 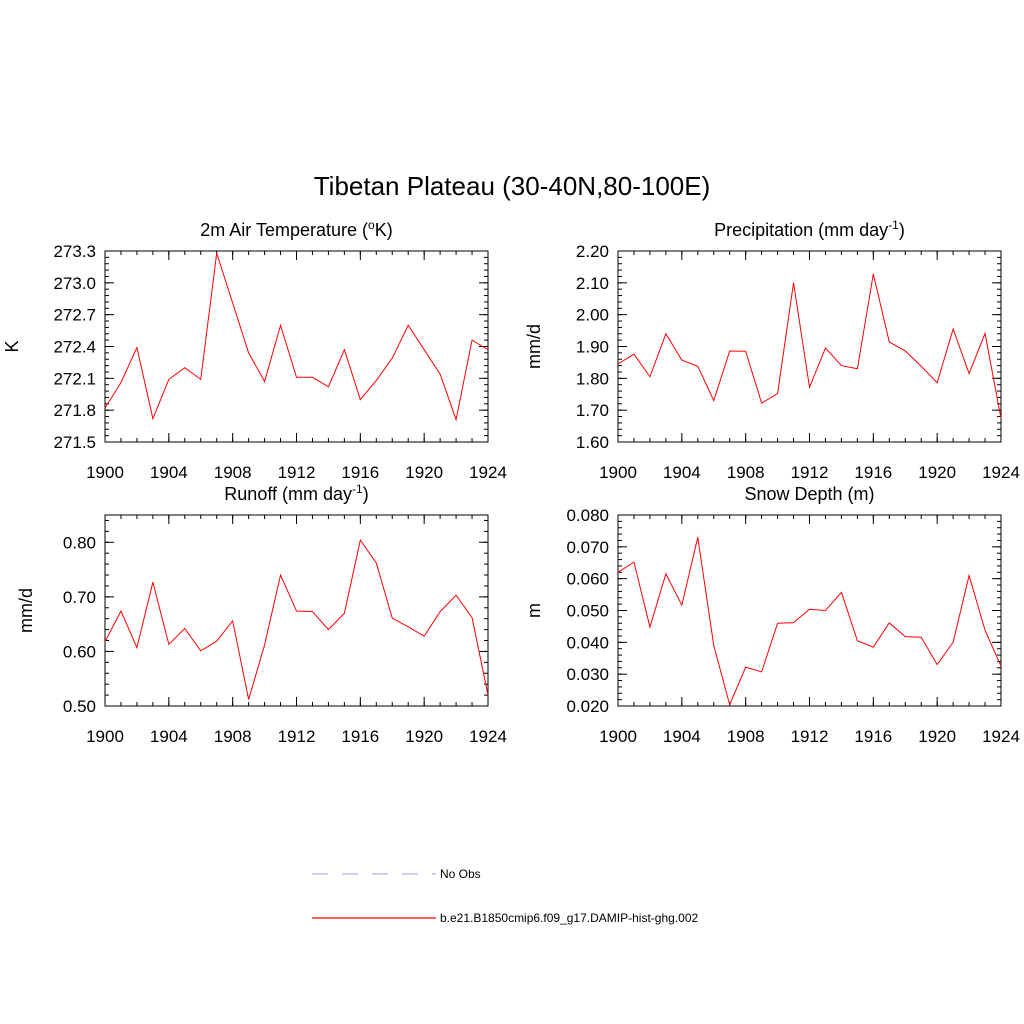 I want to click on precipitation-y-tick-label: 1.90, so click(x=592, y=347).